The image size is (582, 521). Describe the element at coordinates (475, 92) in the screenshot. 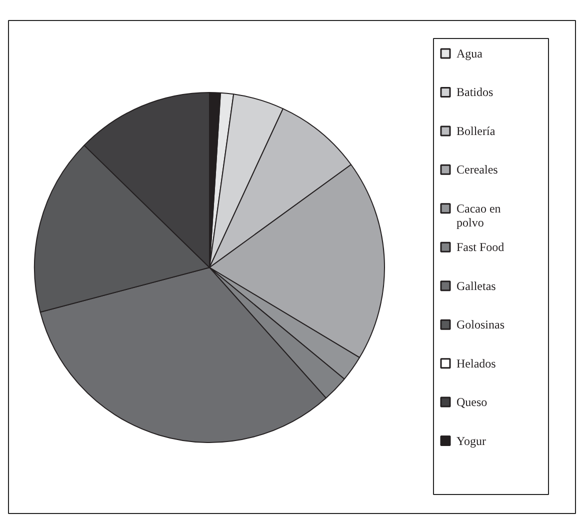

I see `legend-label: Batidos` at that location.